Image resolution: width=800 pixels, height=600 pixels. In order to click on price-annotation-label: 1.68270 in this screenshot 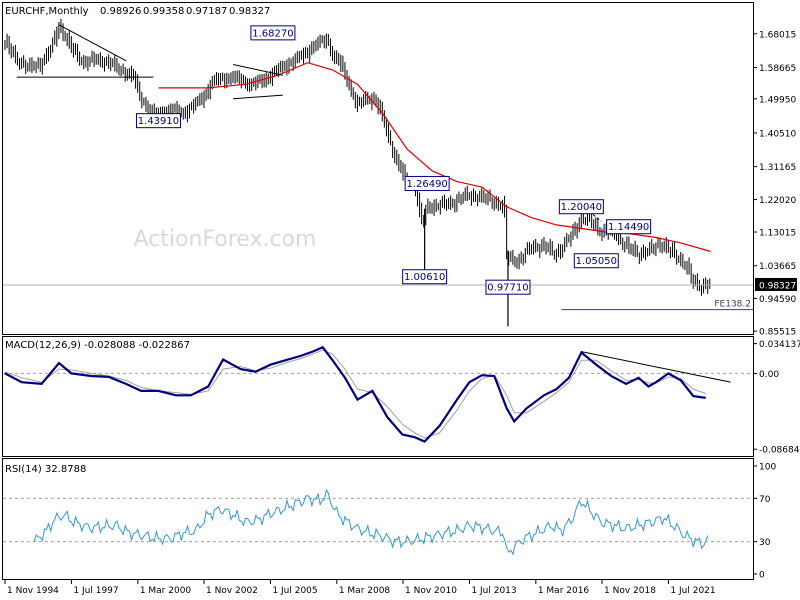, I will do `click(272, 33)`.